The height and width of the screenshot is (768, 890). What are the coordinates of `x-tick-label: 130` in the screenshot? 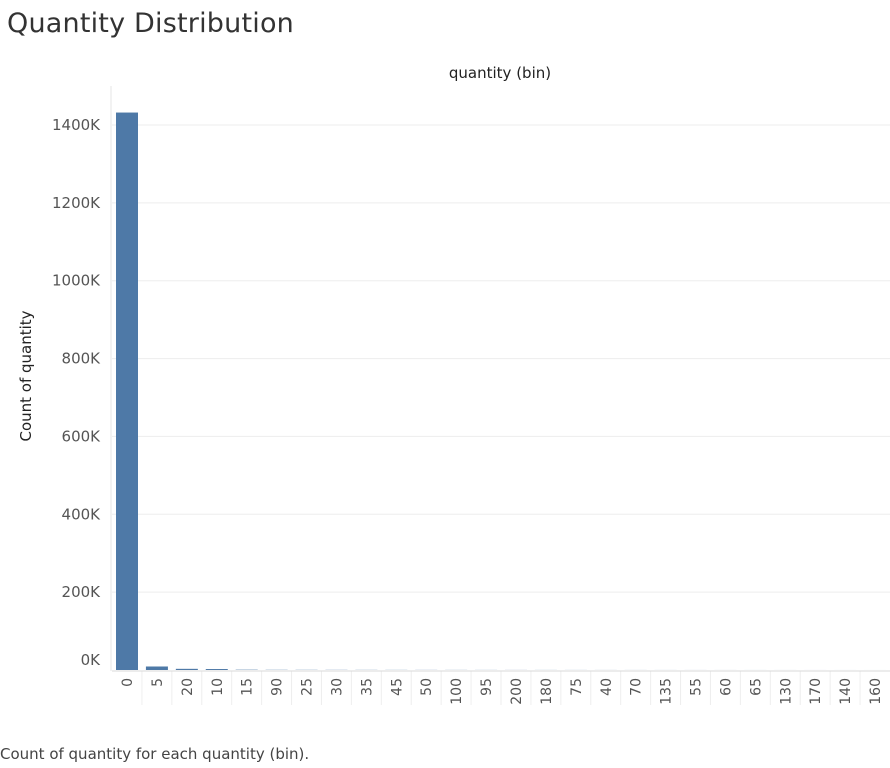 It's located at (786, 691).